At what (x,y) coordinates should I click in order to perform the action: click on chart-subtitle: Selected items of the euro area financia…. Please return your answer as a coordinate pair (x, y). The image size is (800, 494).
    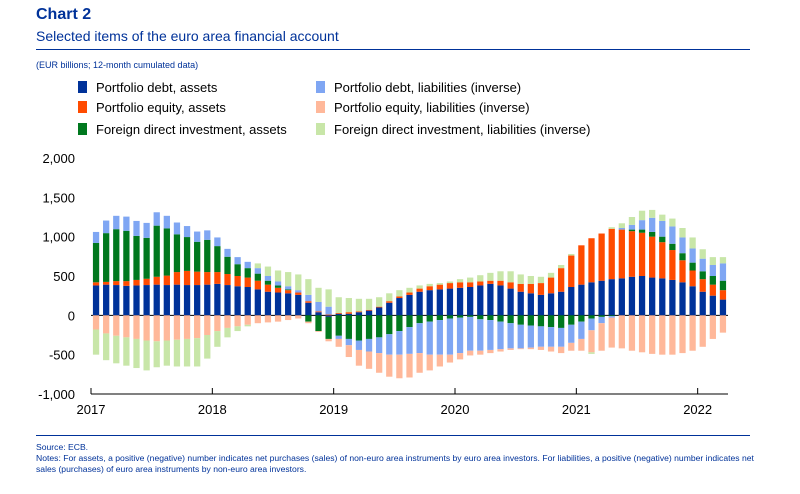
    Looking at the image, I should click on (187, 36).